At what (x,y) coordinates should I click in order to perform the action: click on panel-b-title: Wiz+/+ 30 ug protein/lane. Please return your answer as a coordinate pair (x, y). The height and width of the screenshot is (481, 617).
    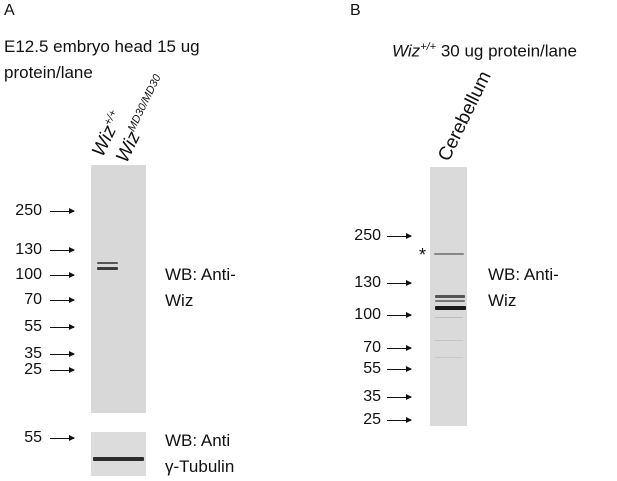
    Looking at the image, I should click on (484, 49).